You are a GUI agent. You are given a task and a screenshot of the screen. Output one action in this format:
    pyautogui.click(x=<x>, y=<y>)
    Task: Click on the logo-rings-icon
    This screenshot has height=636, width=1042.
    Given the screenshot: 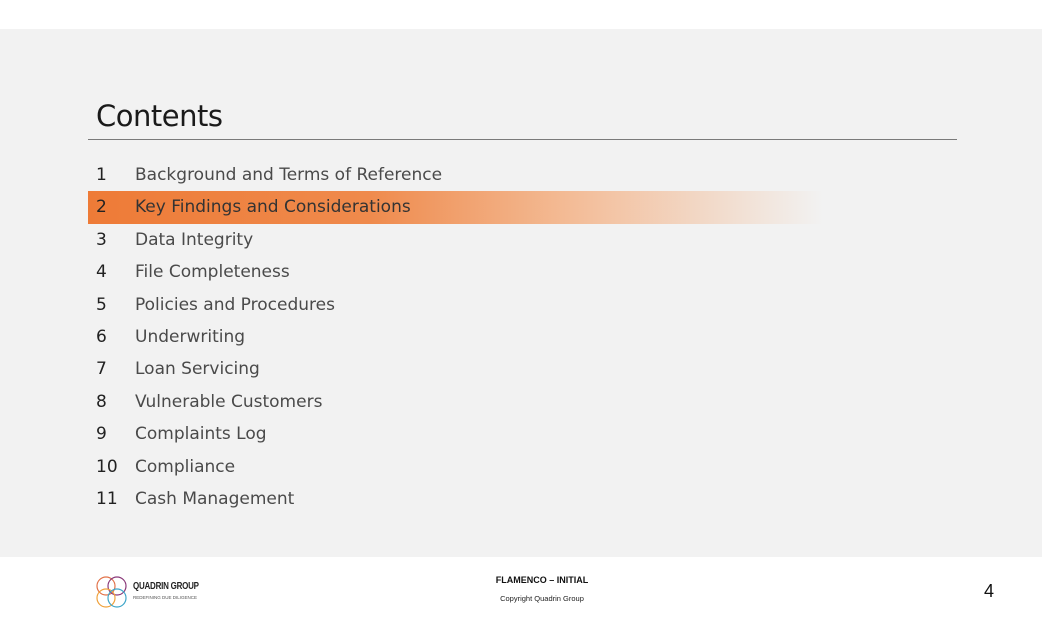 What is the action you would take?
    pyautogui.click(x=111, y=592)
    